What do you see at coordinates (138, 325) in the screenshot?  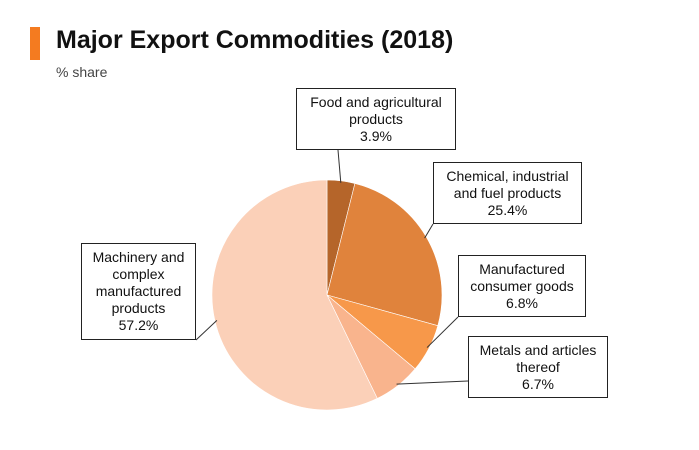 I see `slice-value: 57.2%` at bounding box center [138, 325].